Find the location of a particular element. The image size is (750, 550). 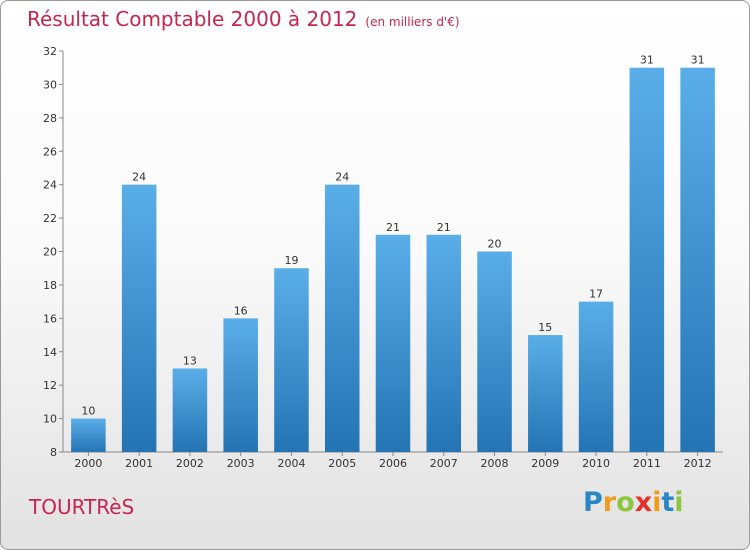

bar-2000 is located at coordinates (88, 435).